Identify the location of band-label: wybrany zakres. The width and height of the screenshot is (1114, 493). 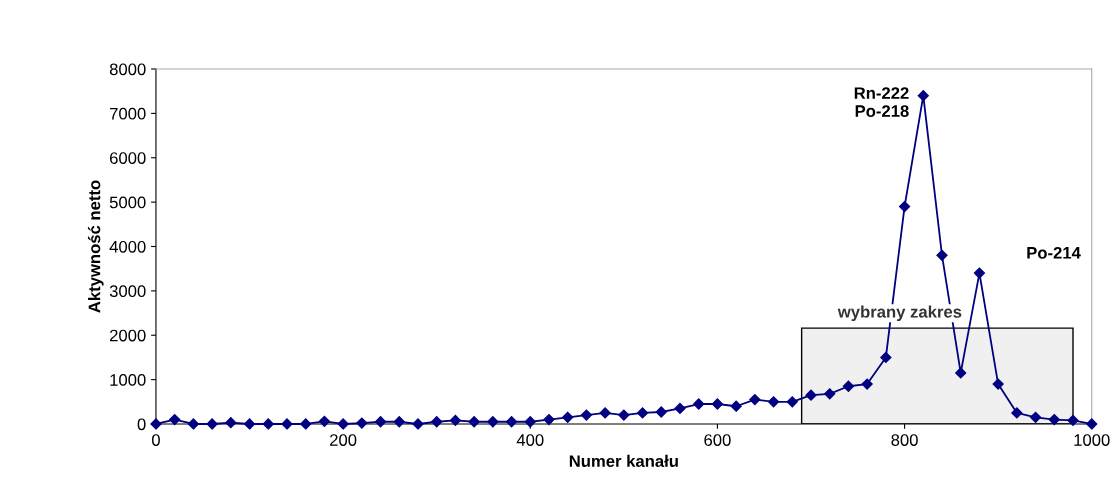
(899, 313).